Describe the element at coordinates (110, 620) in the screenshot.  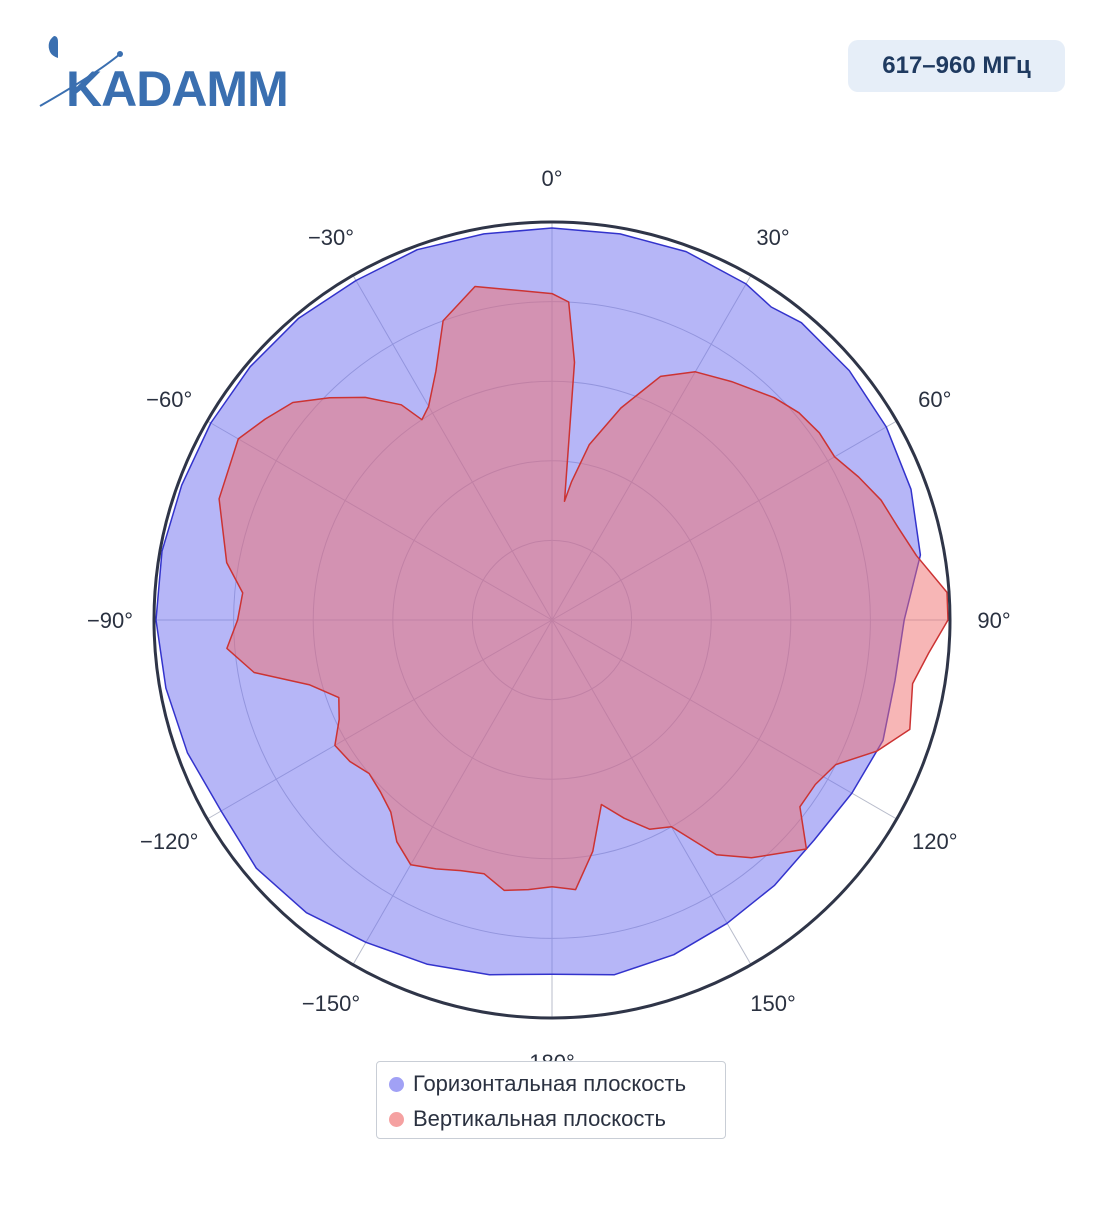
I see `angular-tick-label: −90°` at that location.